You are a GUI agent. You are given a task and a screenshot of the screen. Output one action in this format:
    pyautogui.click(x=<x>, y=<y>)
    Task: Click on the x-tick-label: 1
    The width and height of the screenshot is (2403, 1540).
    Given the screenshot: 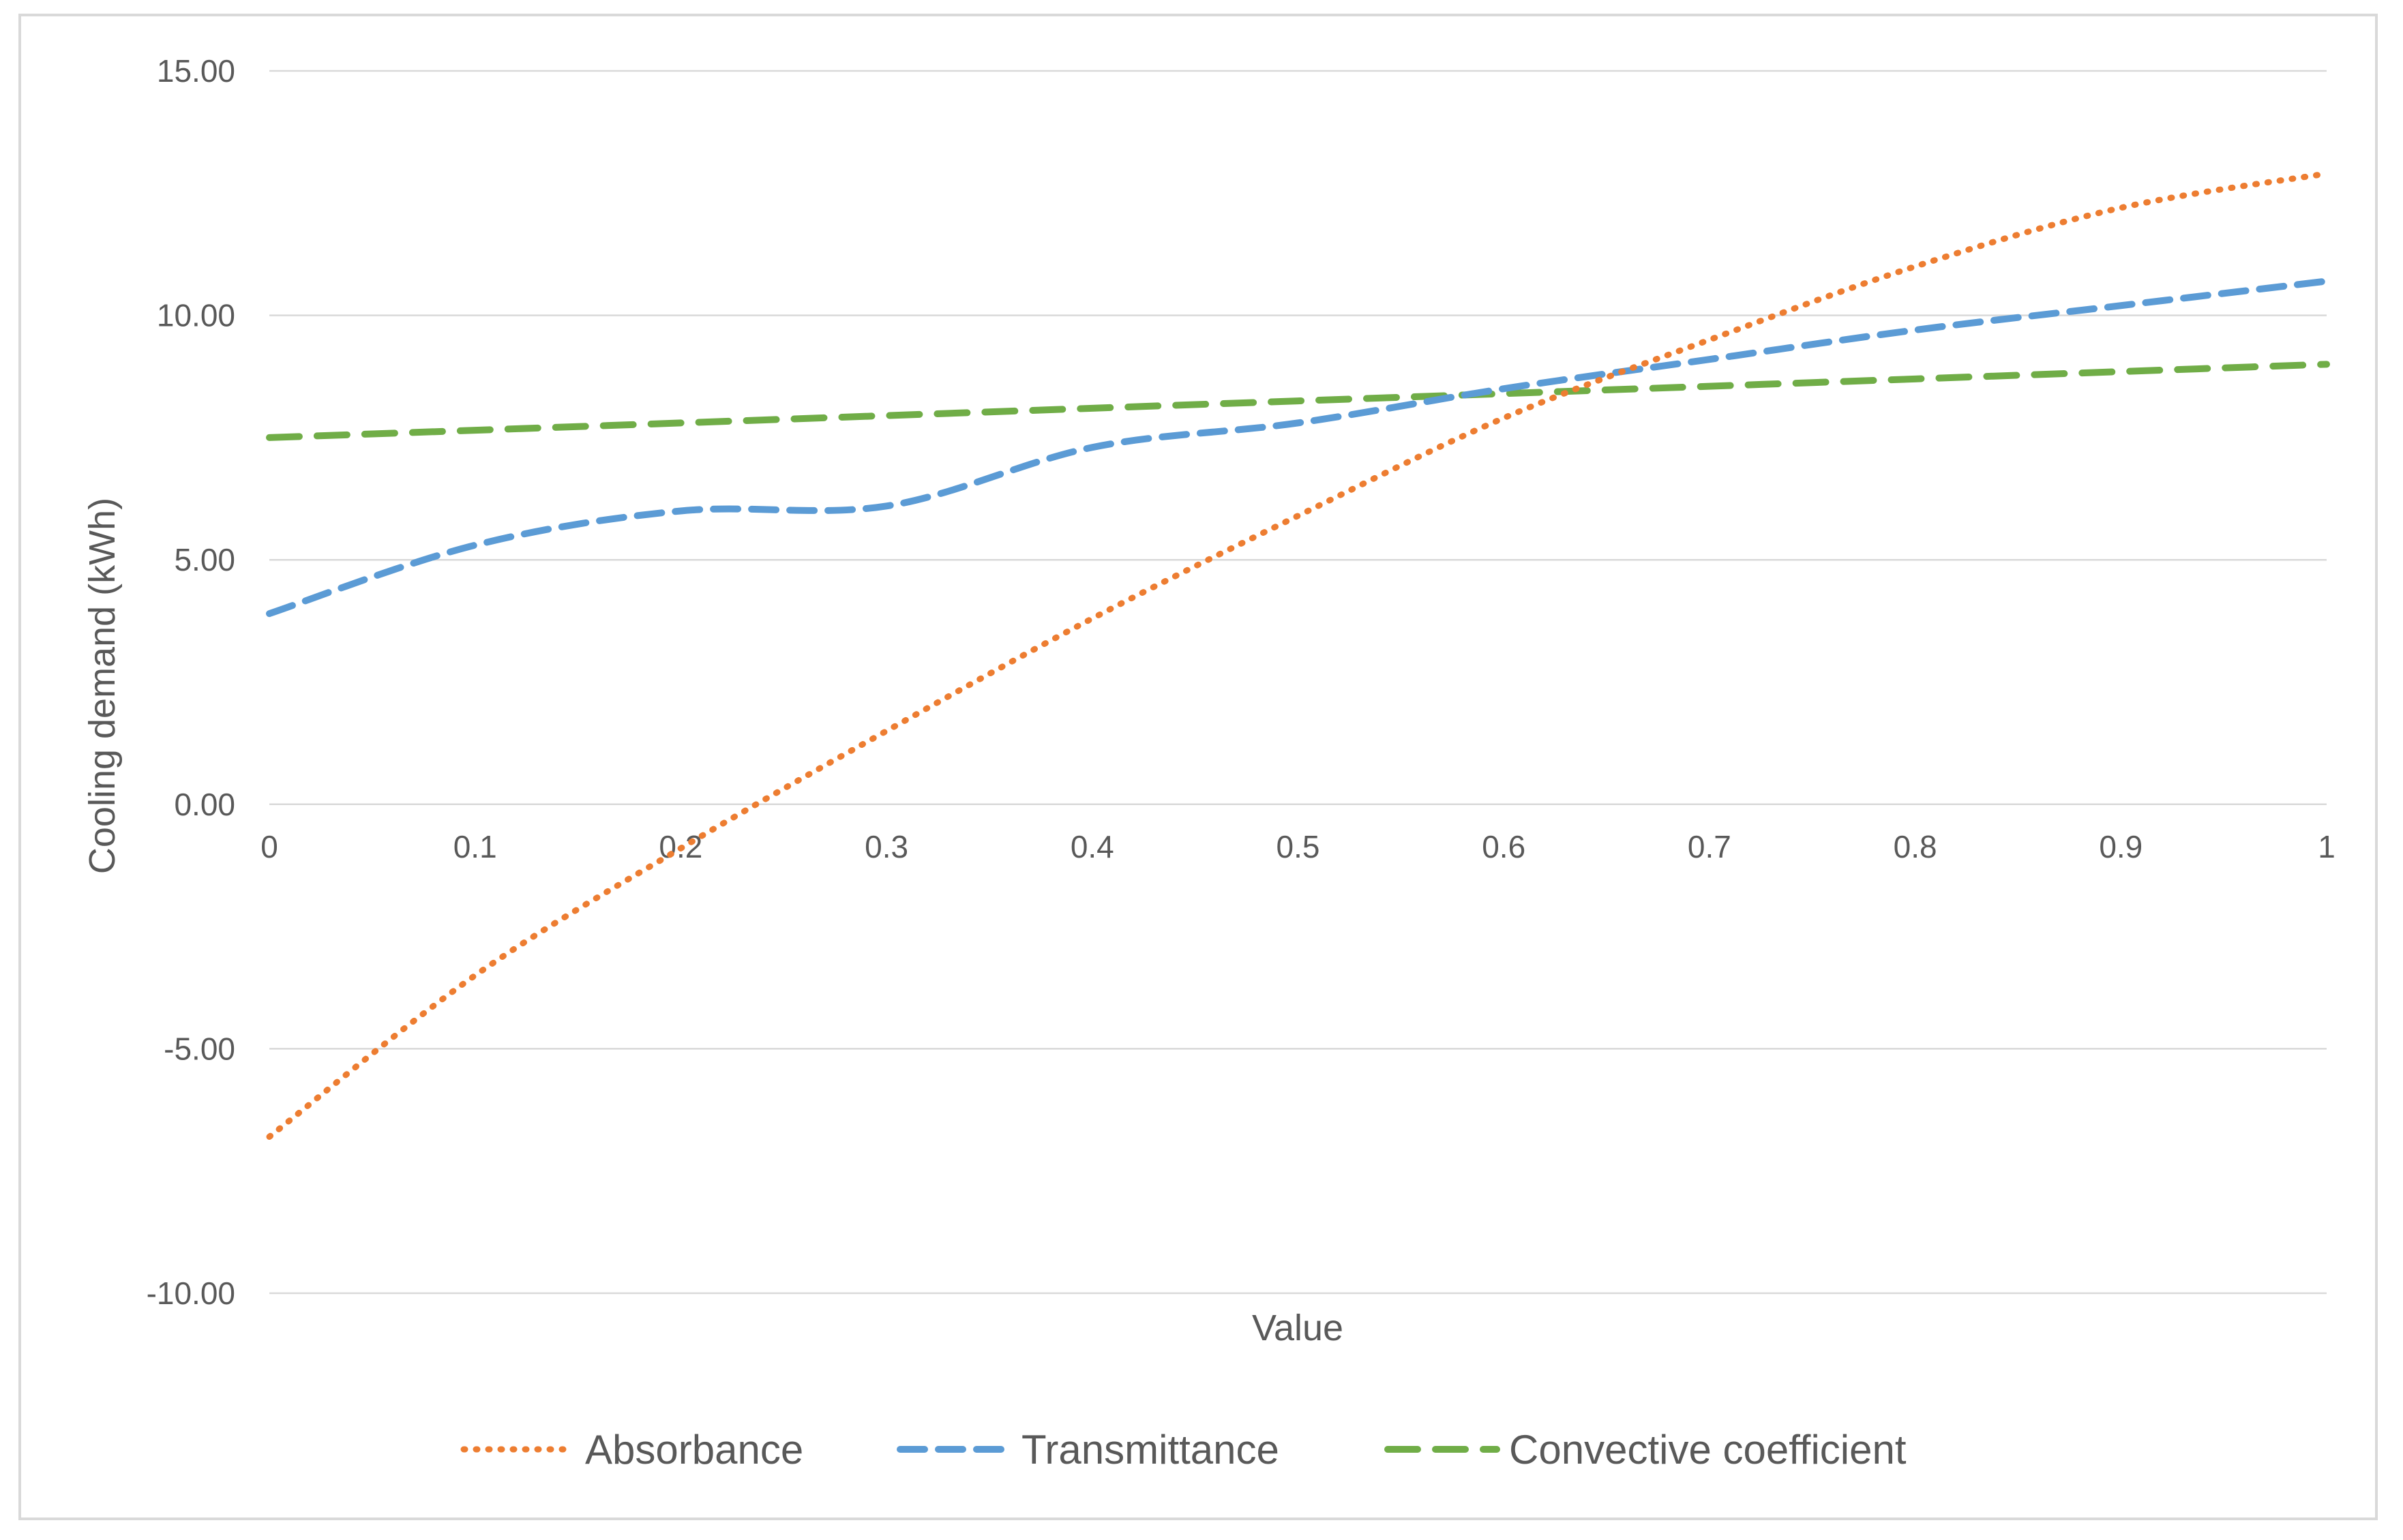 What is the action you would take?
    pyautogui.click(x=2326, y=846)
    